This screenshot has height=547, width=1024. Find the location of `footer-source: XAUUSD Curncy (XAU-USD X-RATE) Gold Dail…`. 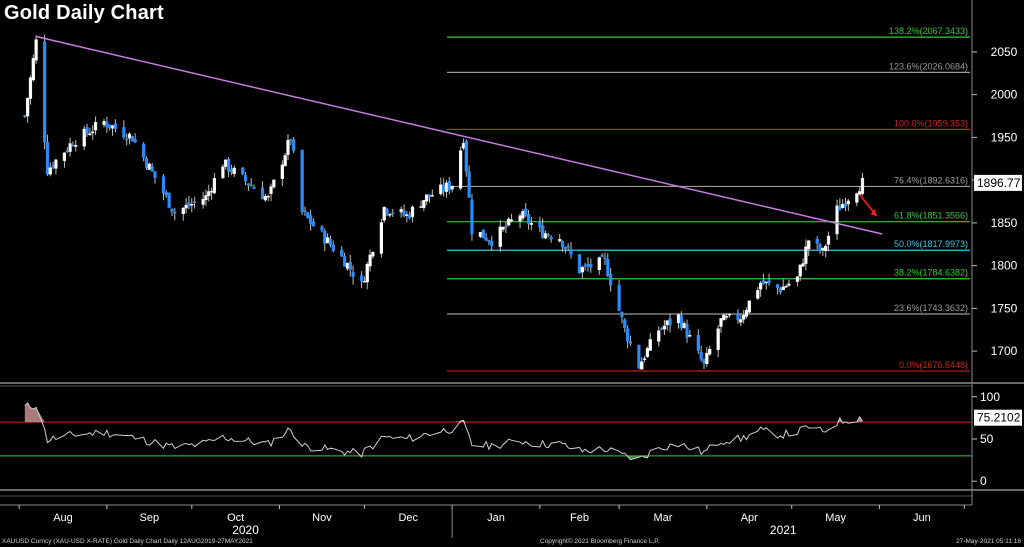

footer-source: XAUUSD Curncy (XAU-USD X-RATE) Gold Dail… is located at coordinates (127, 541).